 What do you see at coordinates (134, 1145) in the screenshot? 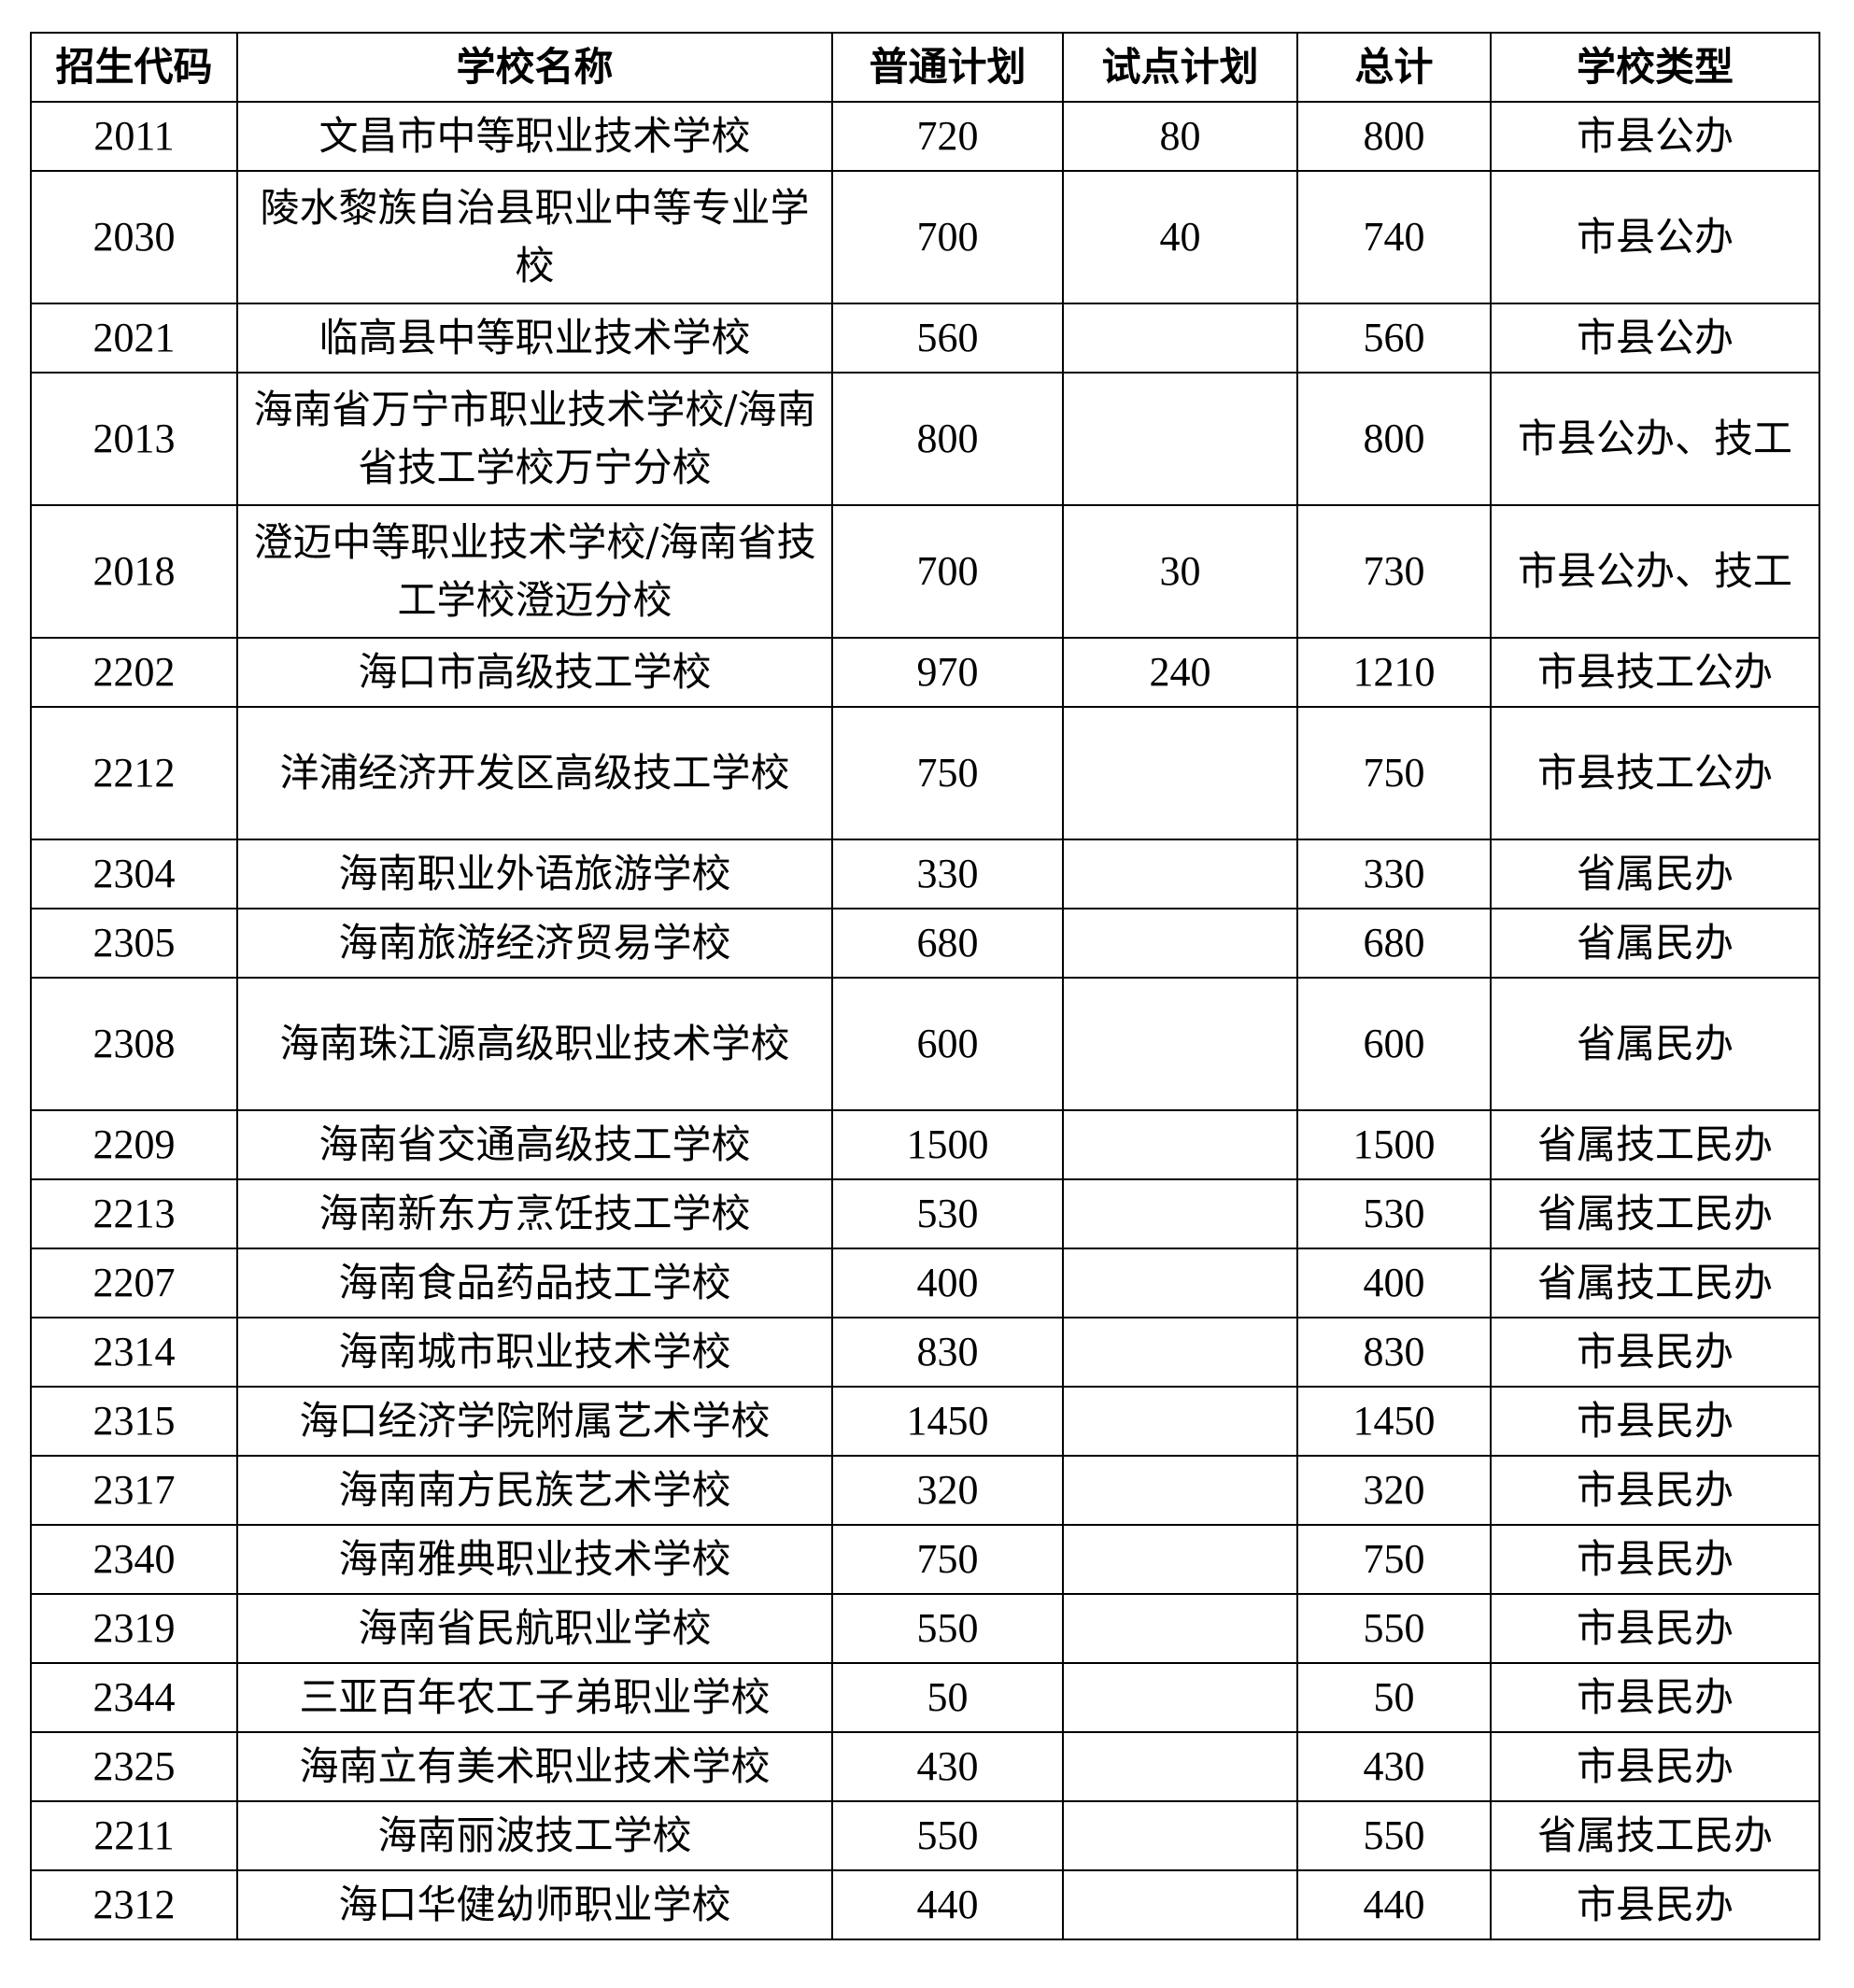
I see `code-cell: 2209` at bounding box center [134, 1145].